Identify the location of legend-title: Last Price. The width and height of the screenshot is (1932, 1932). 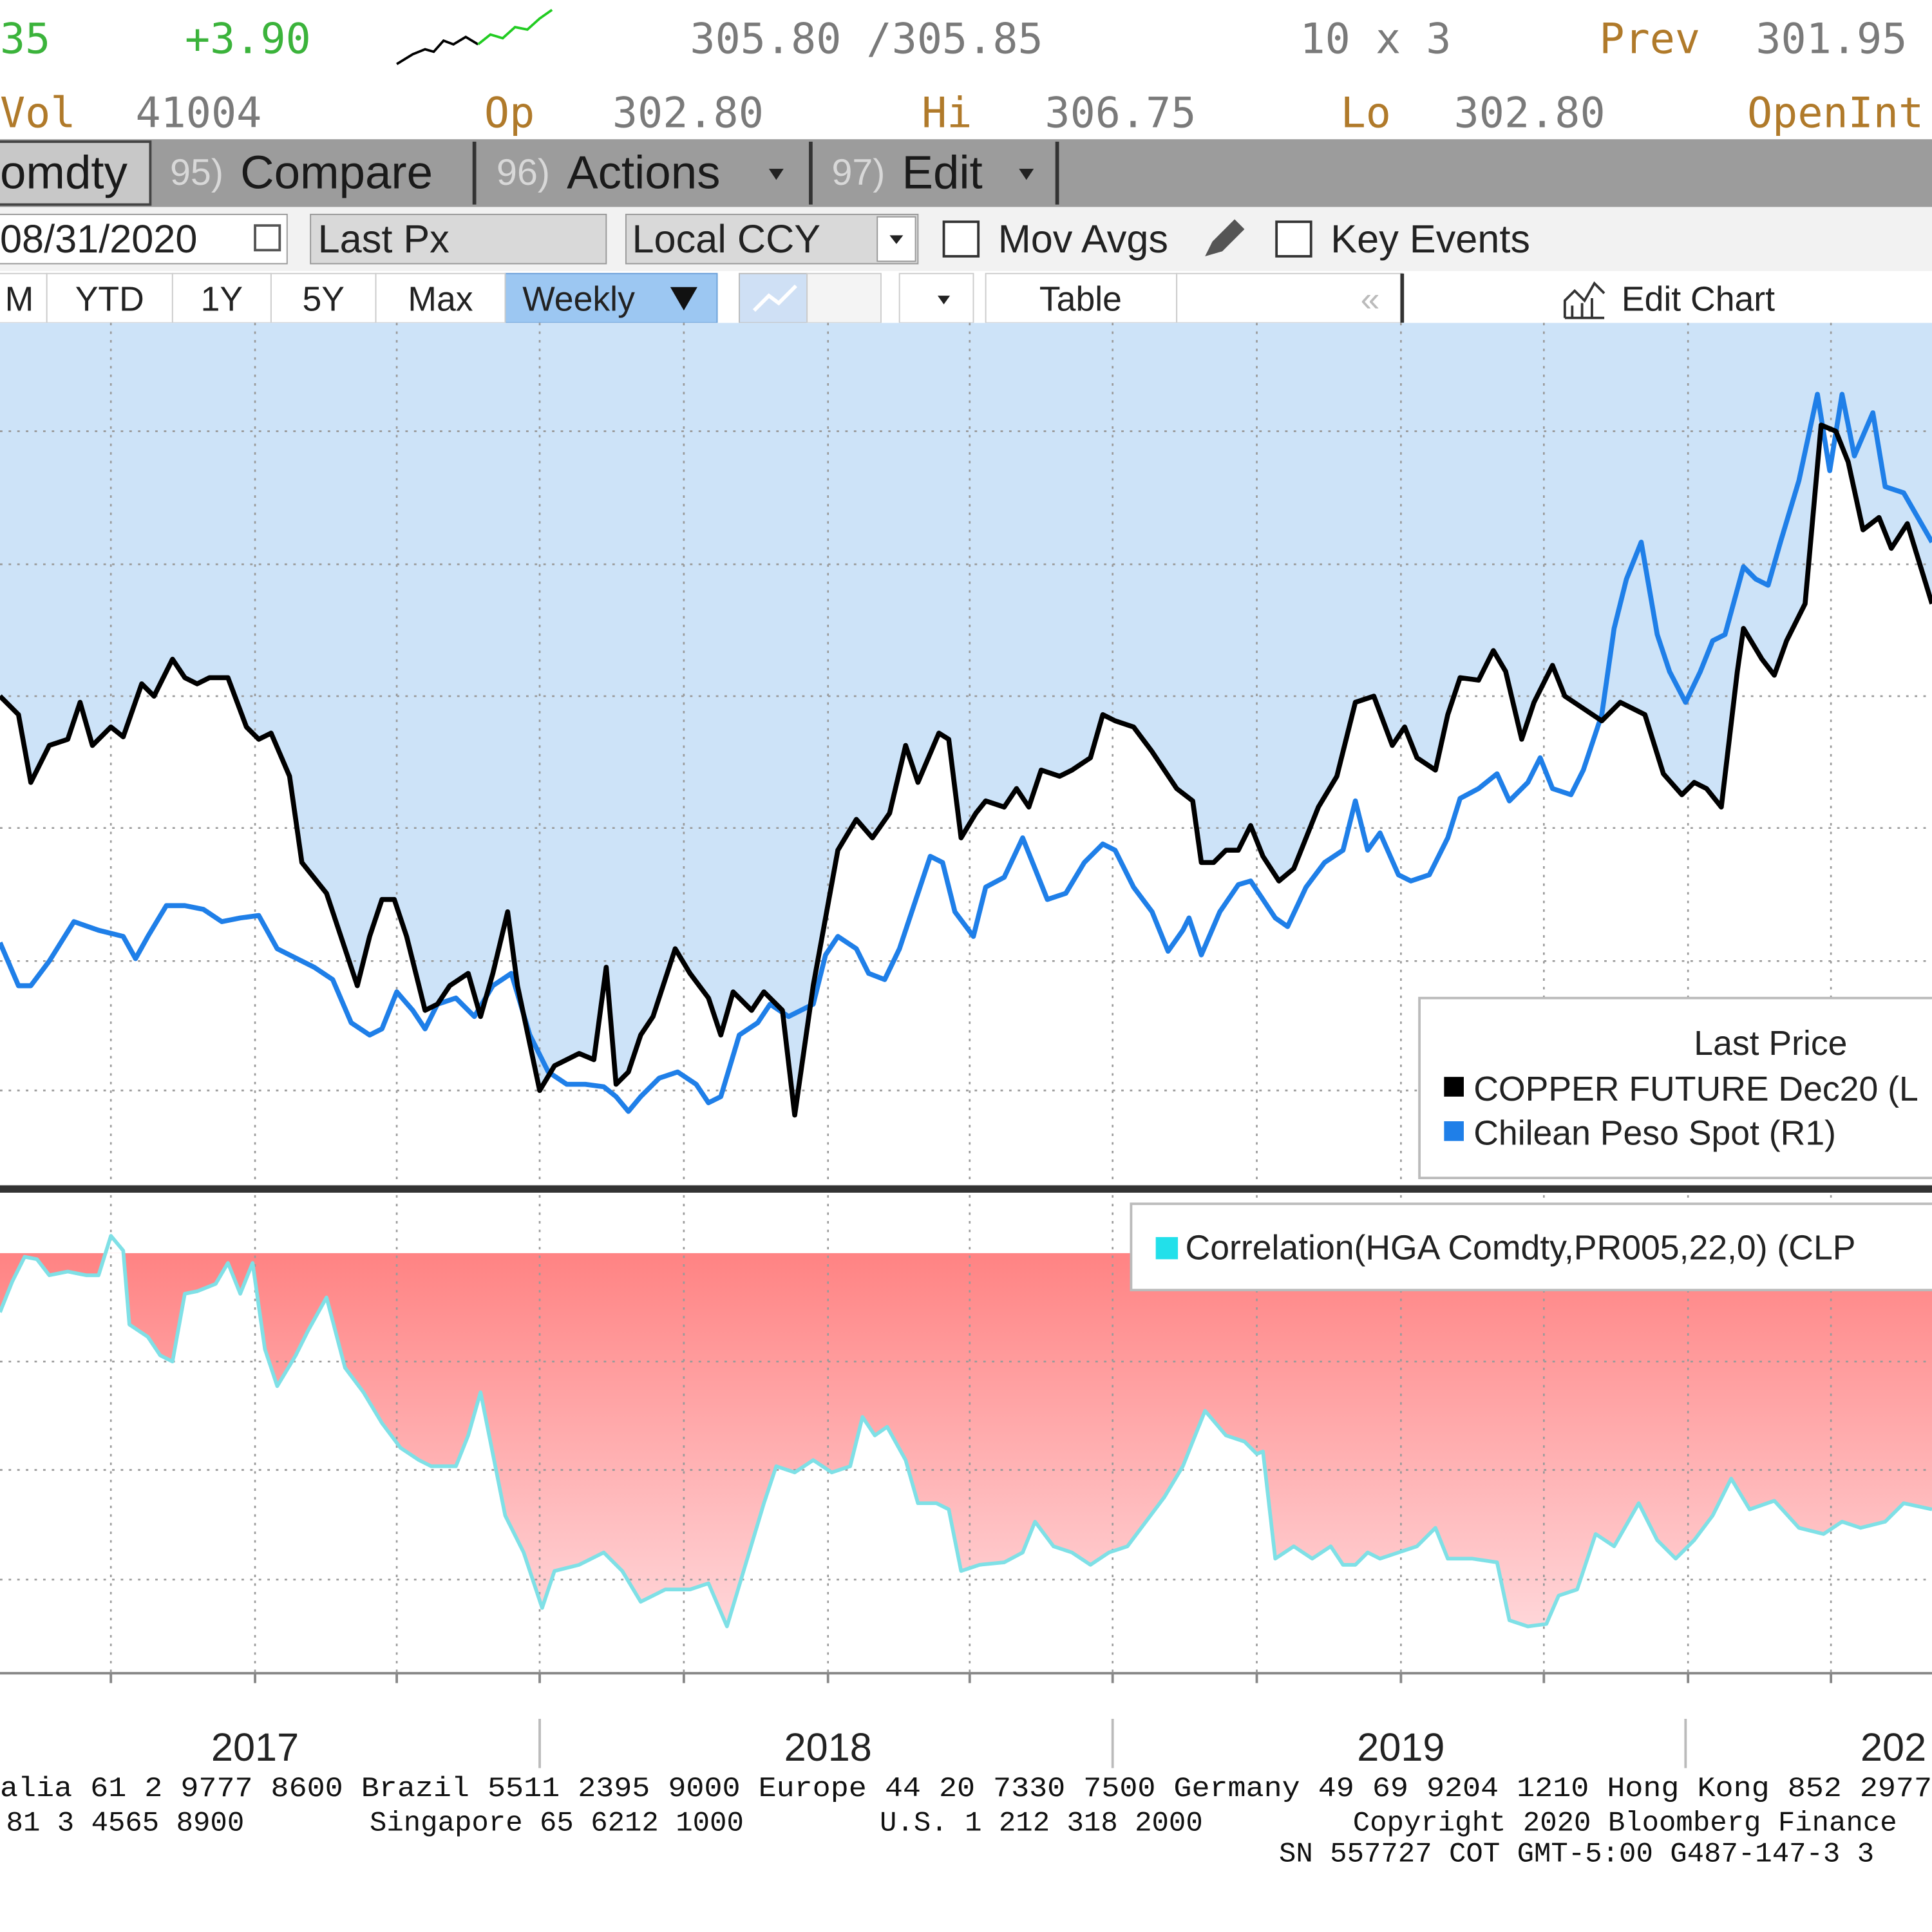
(1770, 1044).